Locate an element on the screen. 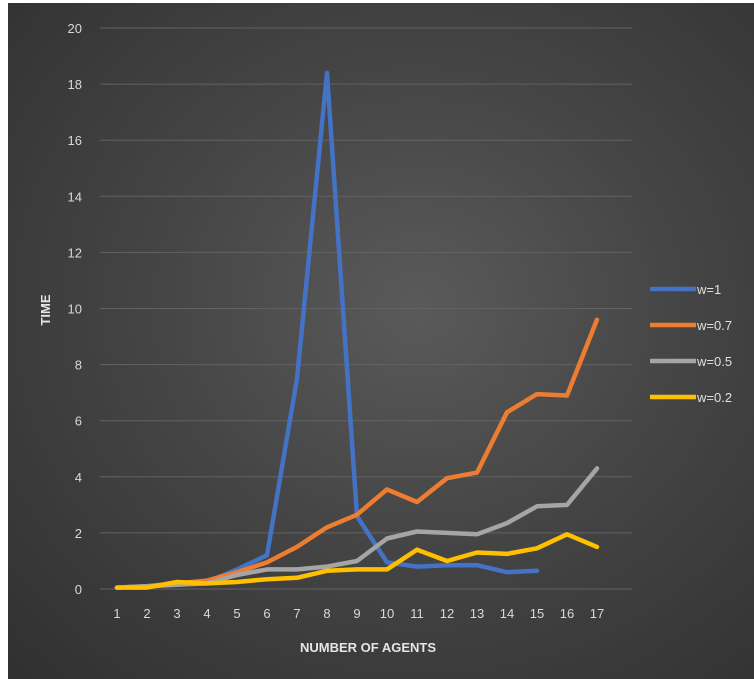  x-tick-label: 6 is located at coordinates (266, 613).